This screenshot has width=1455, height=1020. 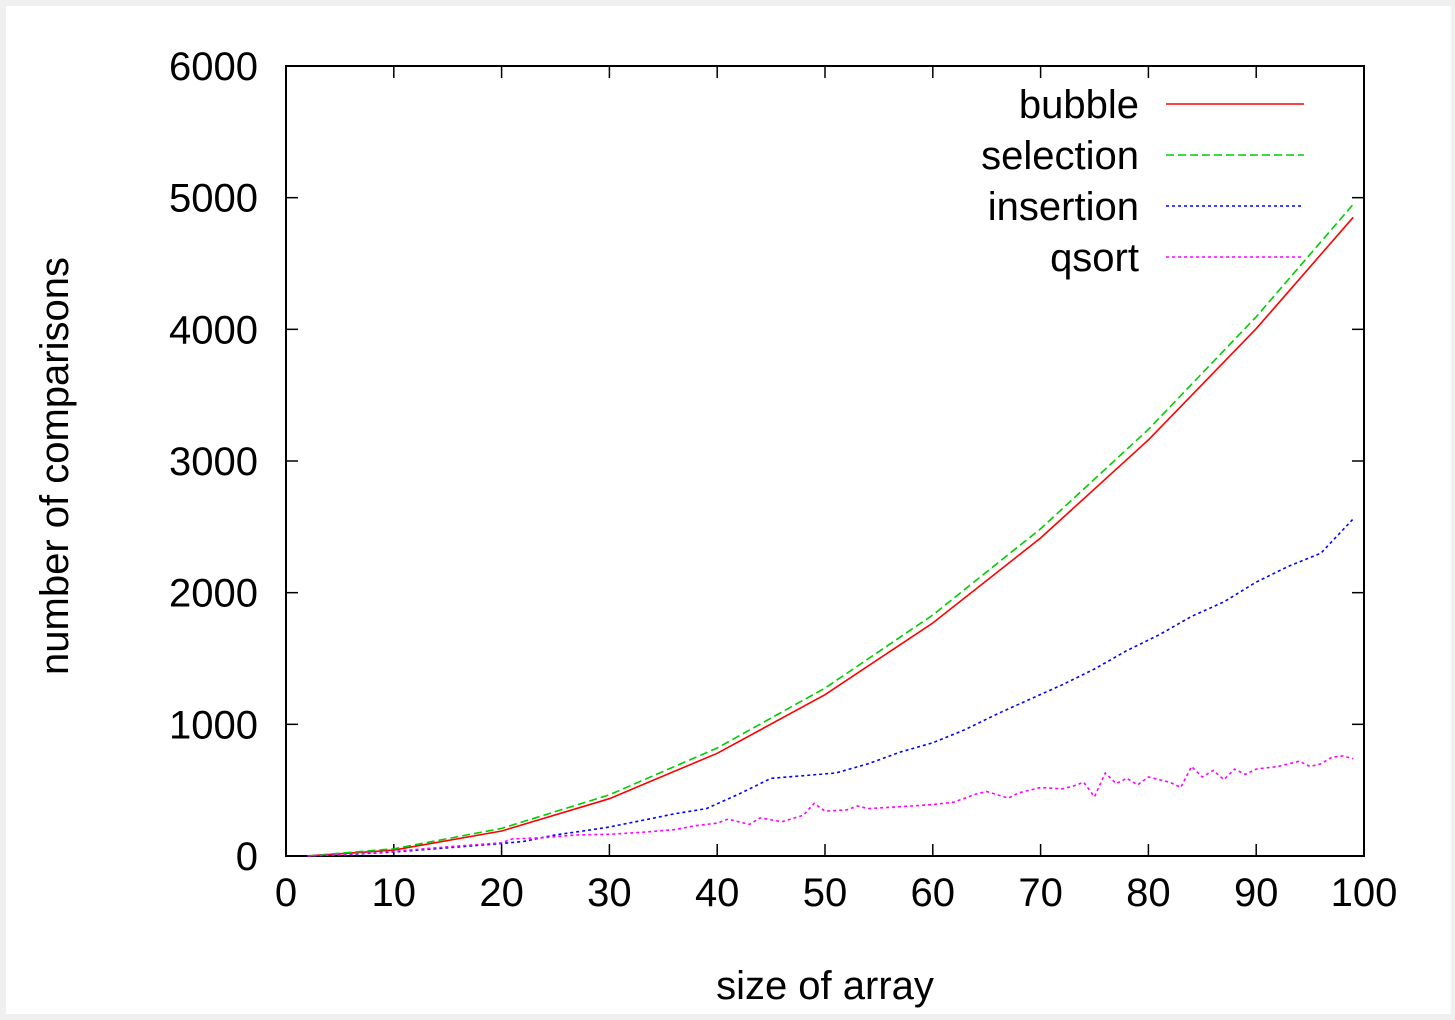 I want to click on legend: bubble selection insertion qsort, so click(x=1142, y=181).